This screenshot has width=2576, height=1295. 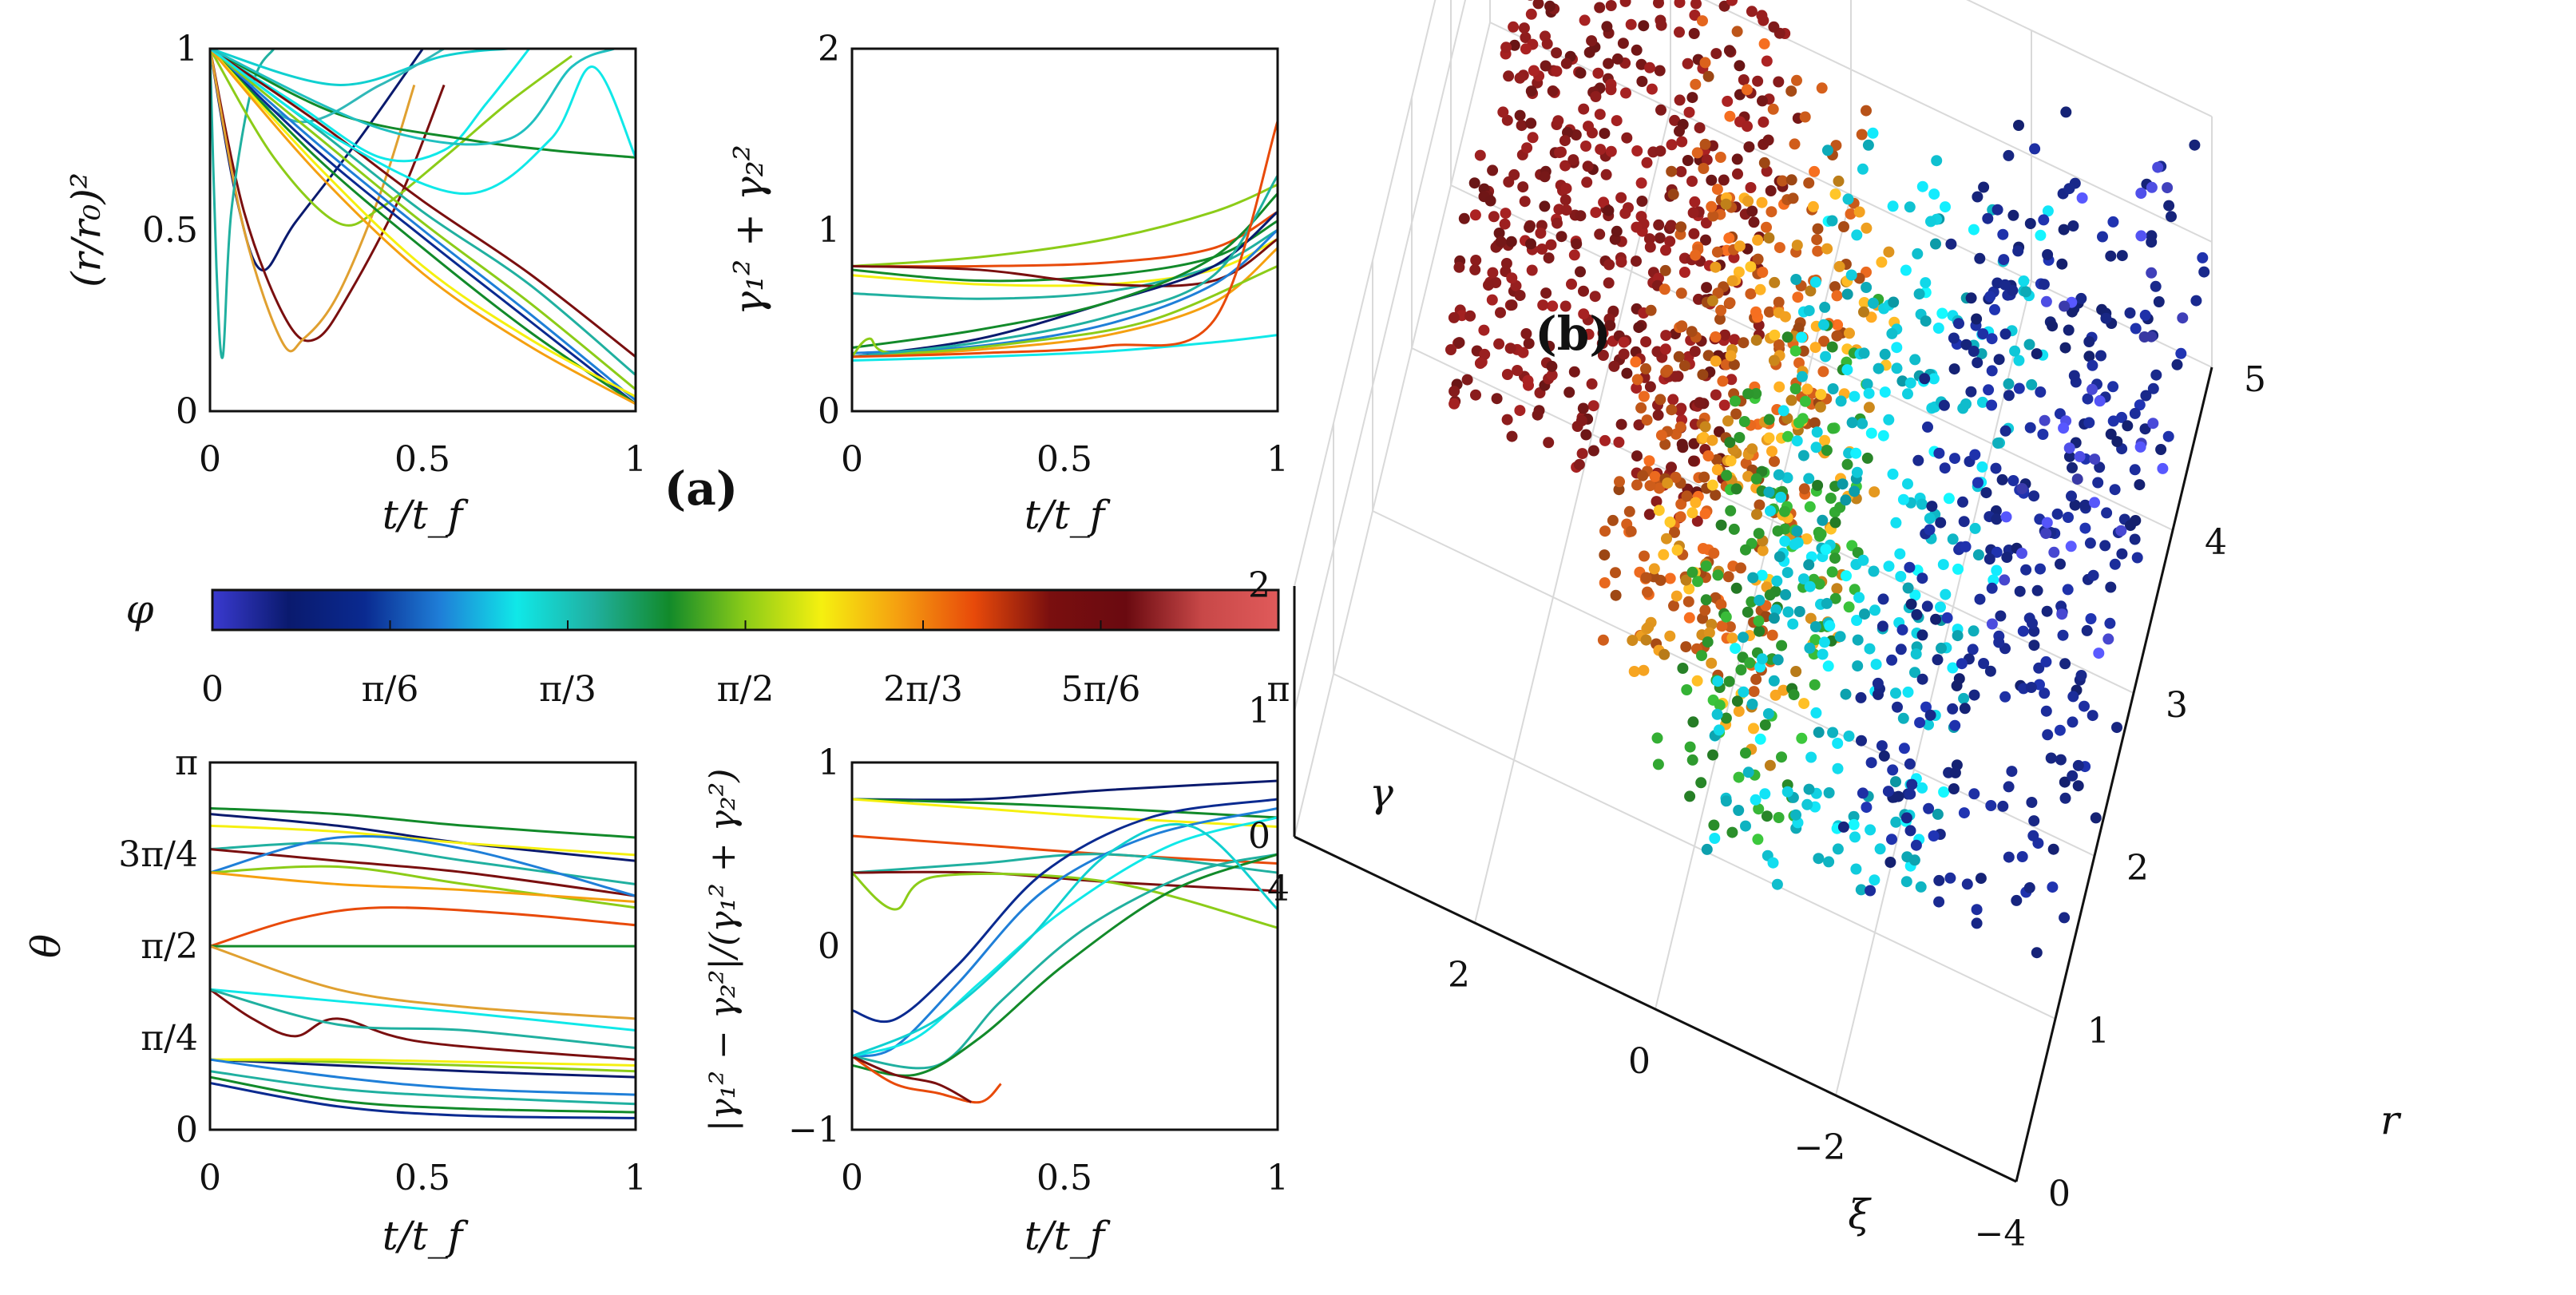 What do you see at coordinates (170, 230) in the screenshot?
I see `y-tick-label: 0.5` at bounding box center [170, 230].